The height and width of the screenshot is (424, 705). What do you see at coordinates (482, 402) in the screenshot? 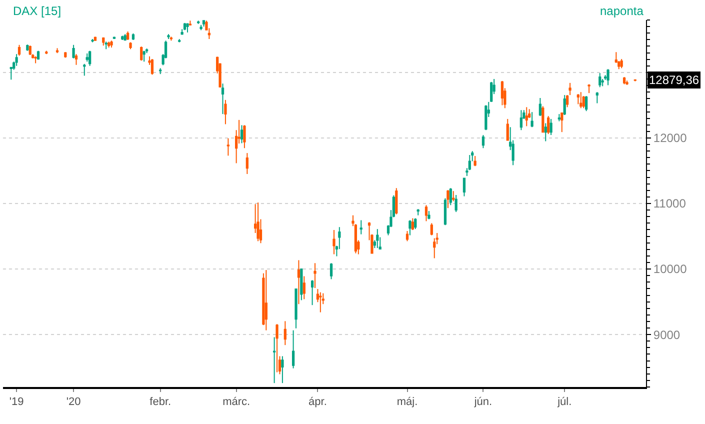
I see `x-tick-label: jún.` at bounding box center [482, 402].